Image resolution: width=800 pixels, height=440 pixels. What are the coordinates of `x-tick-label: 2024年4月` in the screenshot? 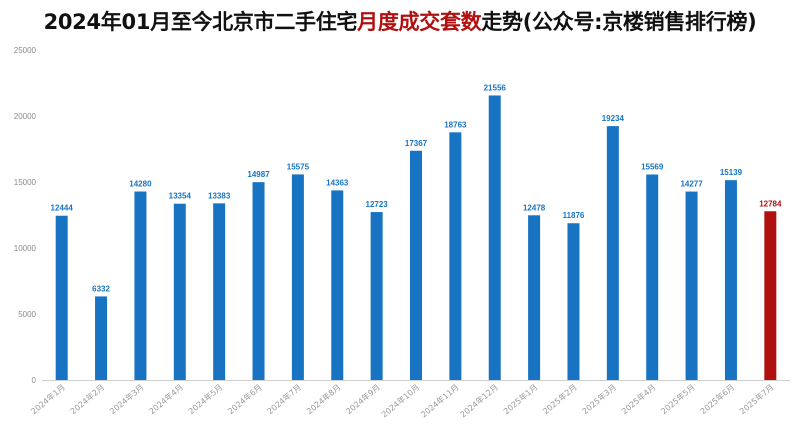 It's located at (166, 399).